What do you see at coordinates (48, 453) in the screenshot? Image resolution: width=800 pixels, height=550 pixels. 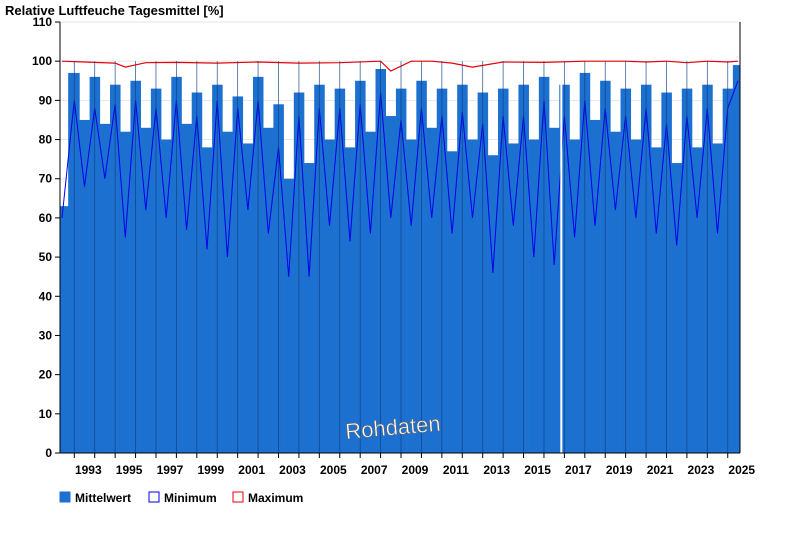 I see `y-tick-label: 0` at bounding box center [48, 453].